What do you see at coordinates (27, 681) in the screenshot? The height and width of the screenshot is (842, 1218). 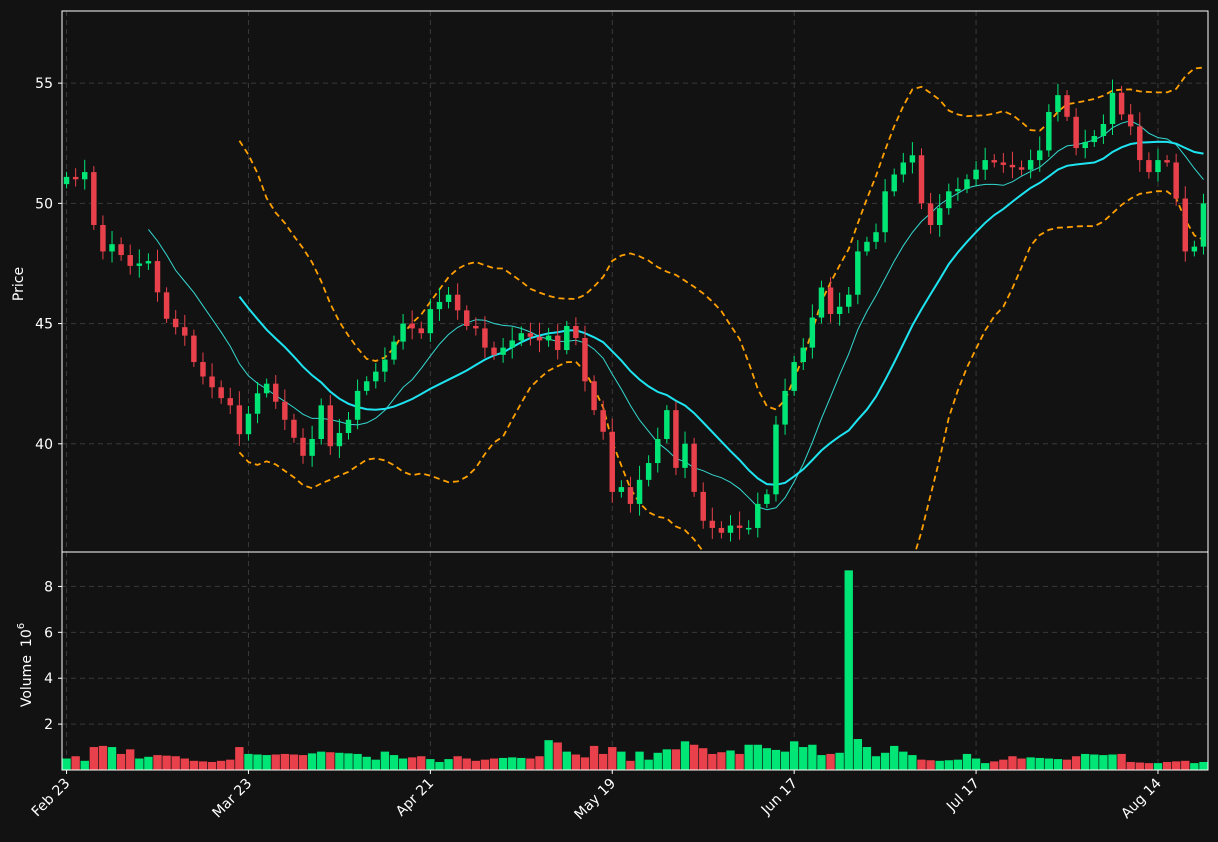 I see `volume-axis-title-text: Volume` at bounding box center [27, 681].